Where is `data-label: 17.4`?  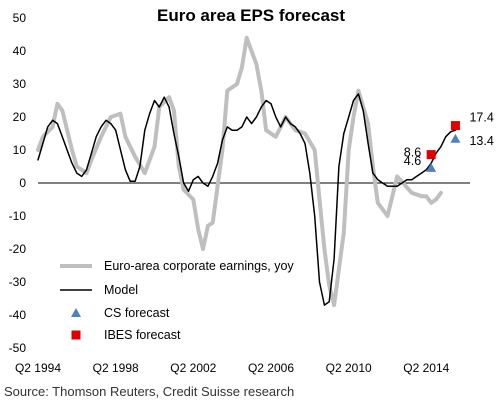 data-label: 17.4 is located at coordinates (481, 118).